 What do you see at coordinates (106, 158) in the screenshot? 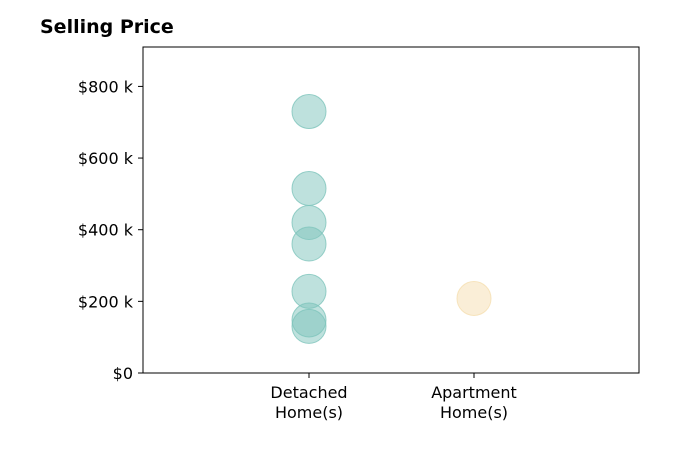
I see `y-tick-label: $600 k` at bounding box center [106, 158].